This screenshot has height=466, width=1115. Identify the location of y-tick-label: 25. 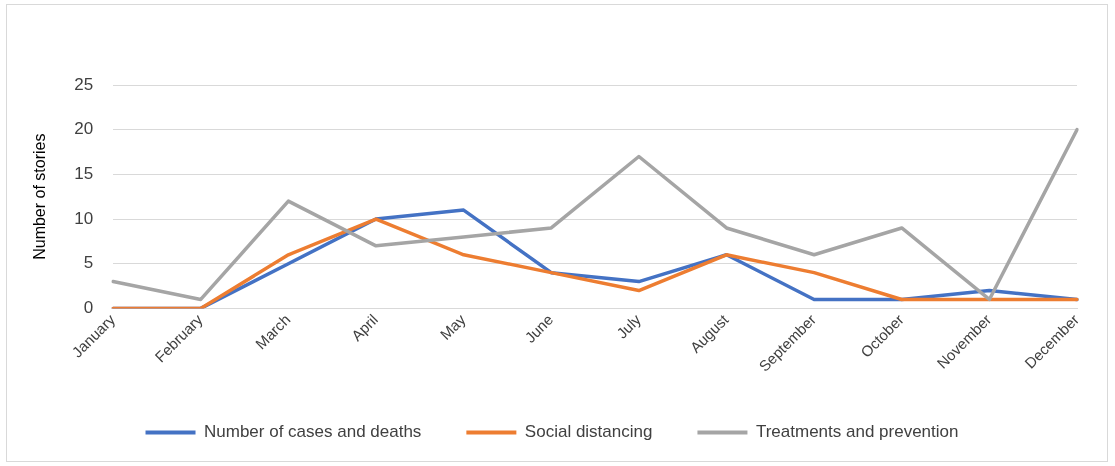
(84, 84).